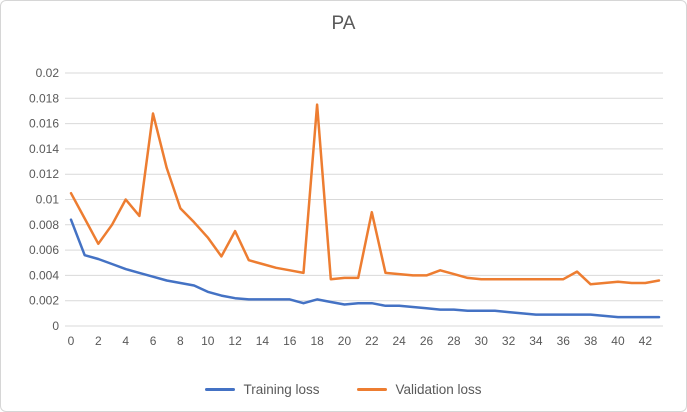 The image size is (687, 412). I want to click on y-tick-label: 0.01, so click(48, 200).